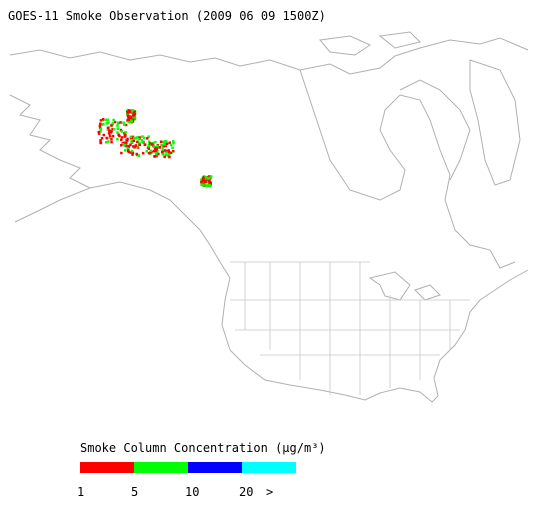  I want to click on color-bar-label: >, so click(269, 492).